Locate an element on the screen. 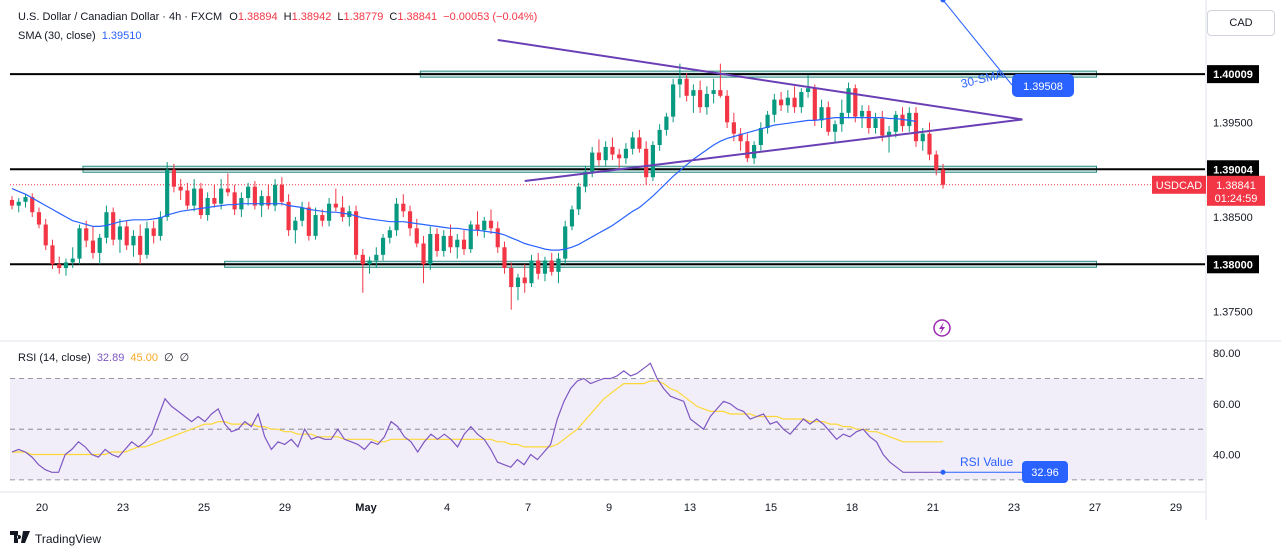 The width and height of the screenshot is (1281, 557). rsi-ma-line is located at coordinates (477, 418).